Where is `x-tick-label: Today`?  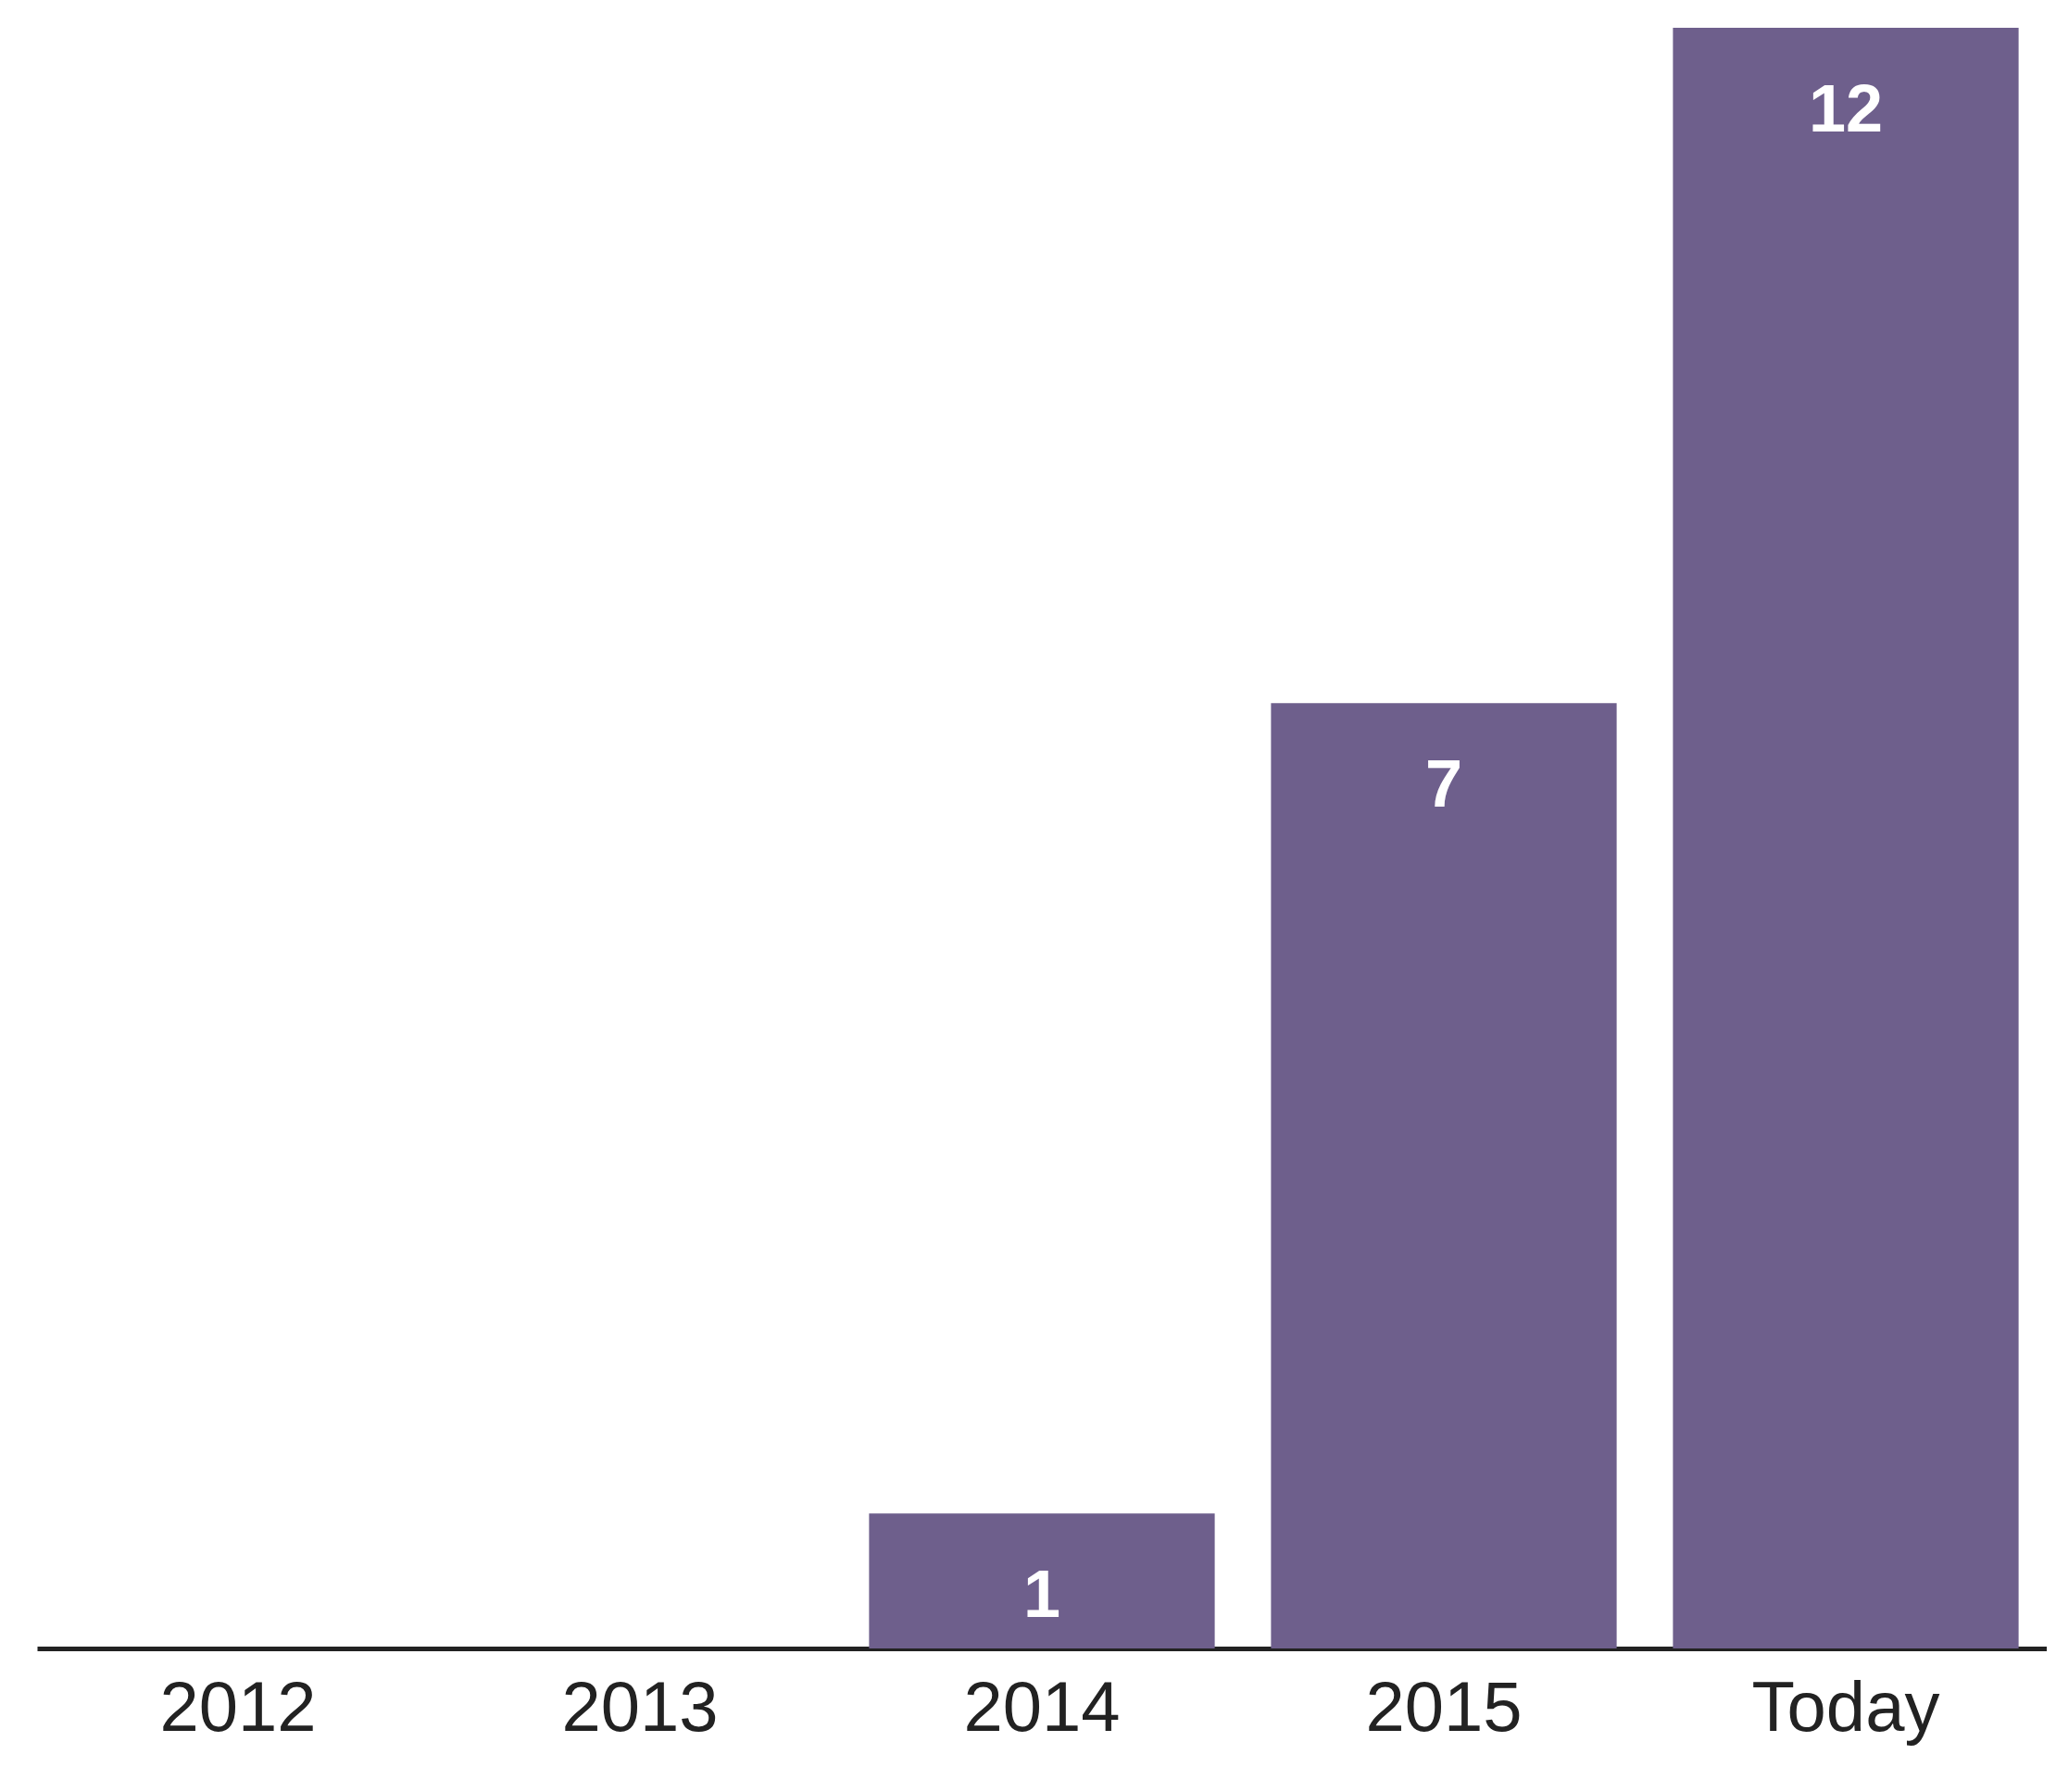
x-tick-label: Today is located at coordinates (1845, 1706).